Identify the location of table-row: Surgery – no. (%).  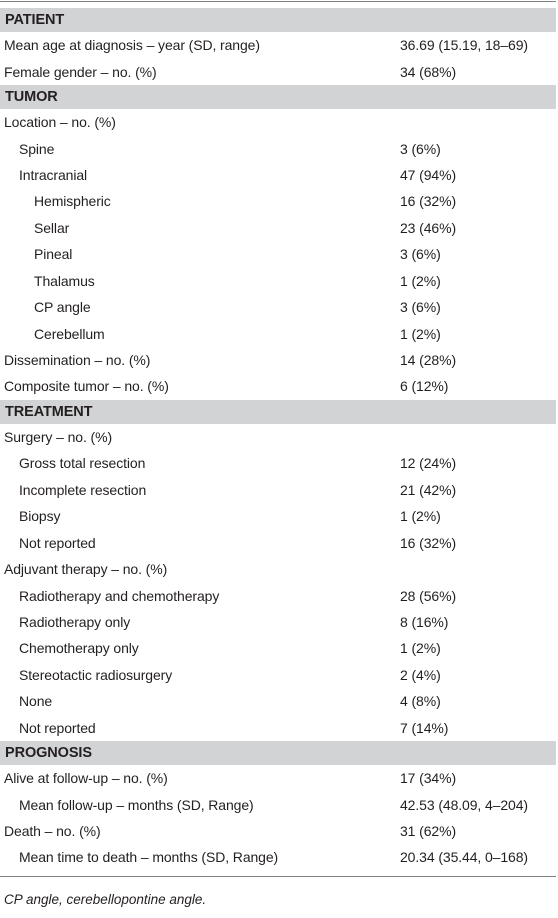
(278, 437).